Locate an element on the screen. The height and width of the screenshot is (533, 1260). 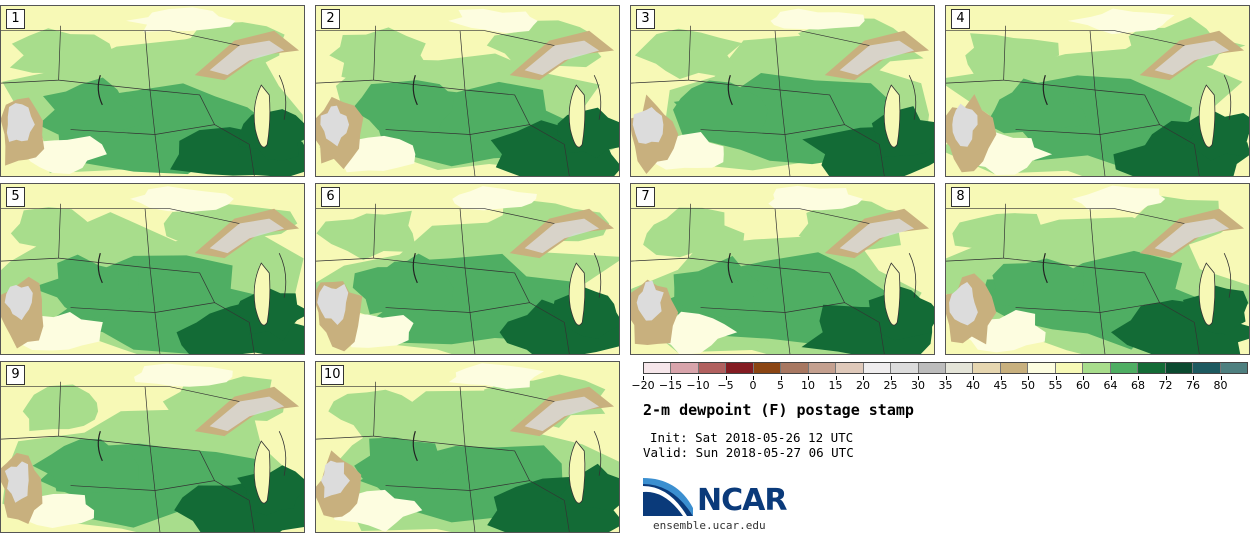
dewpoint-colorbar is located at coordinates (945, 368).